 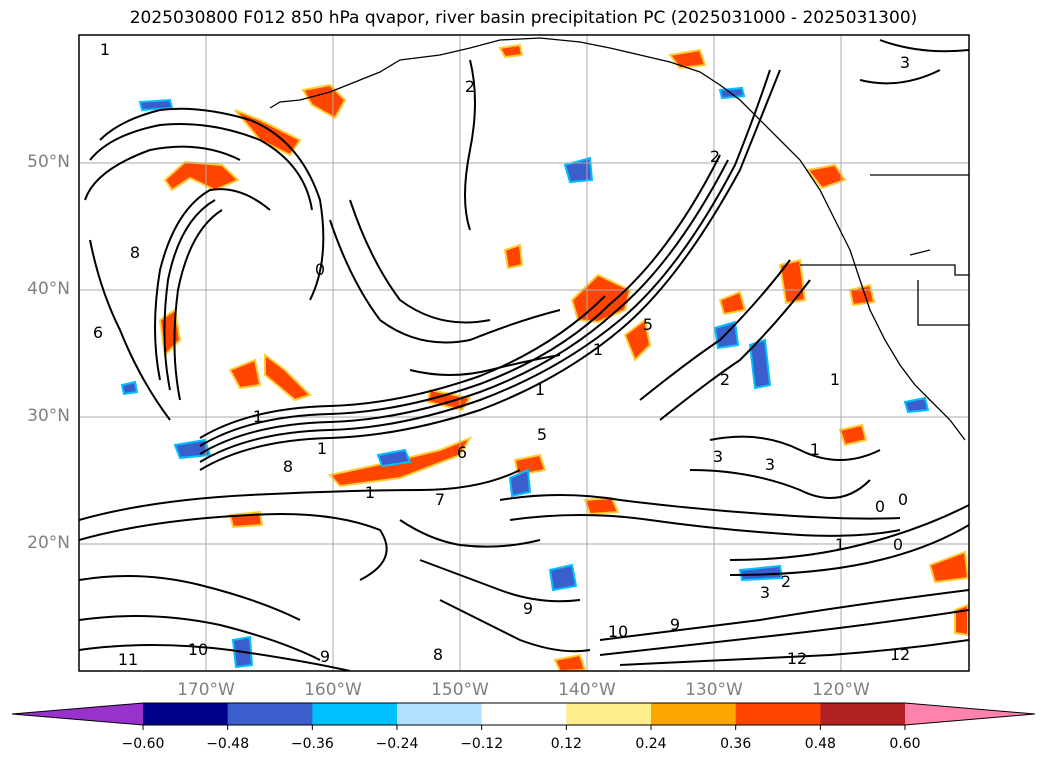 What do you see at coordinates (48, 543) in the screenshot?
I see `lat-label: 20°N` at bounding box center [48, 543].